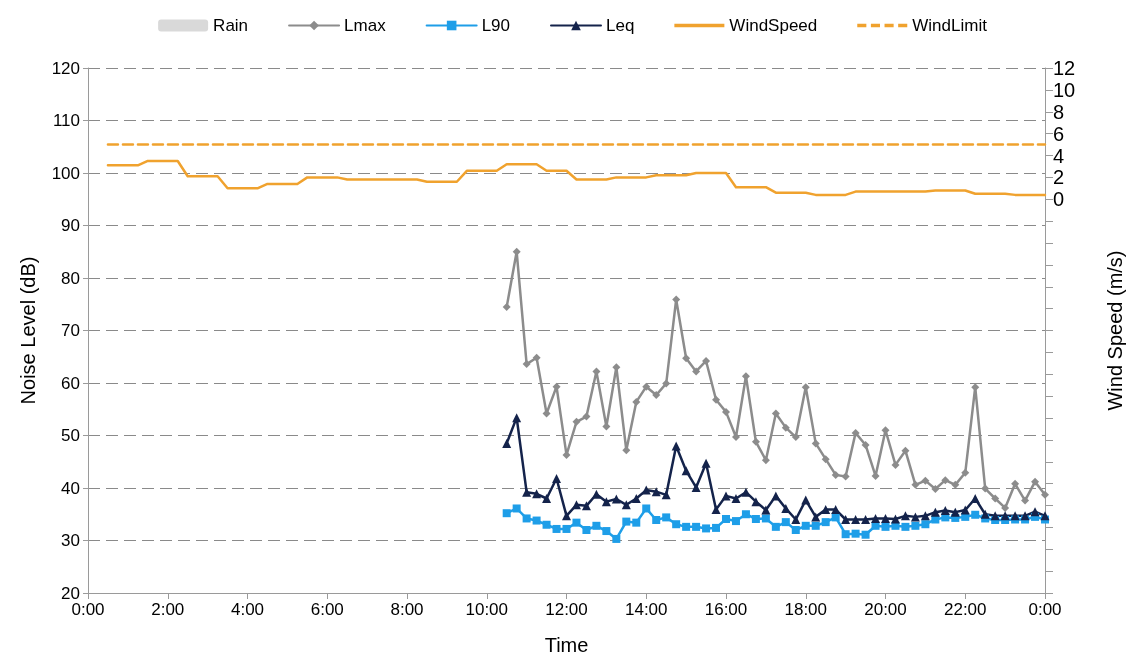  Describe the element at coordinates (566, 645) in the screenshot. I see `x-axis-title: Time` at that location.